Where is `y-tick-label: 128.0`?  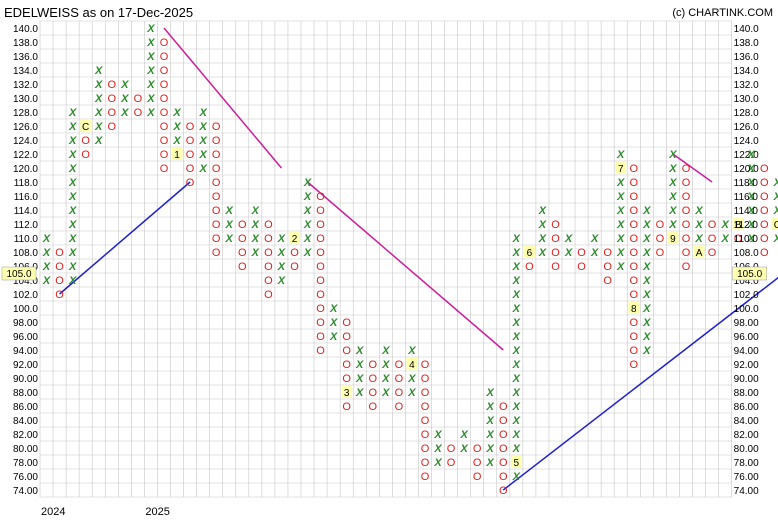
y-tick-label: 128.0 is located at coordinates (746, 113).